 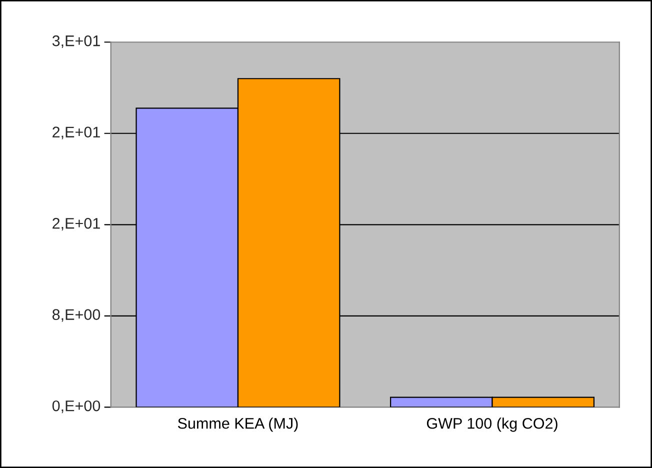 I want to click on text: 3,E+01, so click(x=76, y=41).